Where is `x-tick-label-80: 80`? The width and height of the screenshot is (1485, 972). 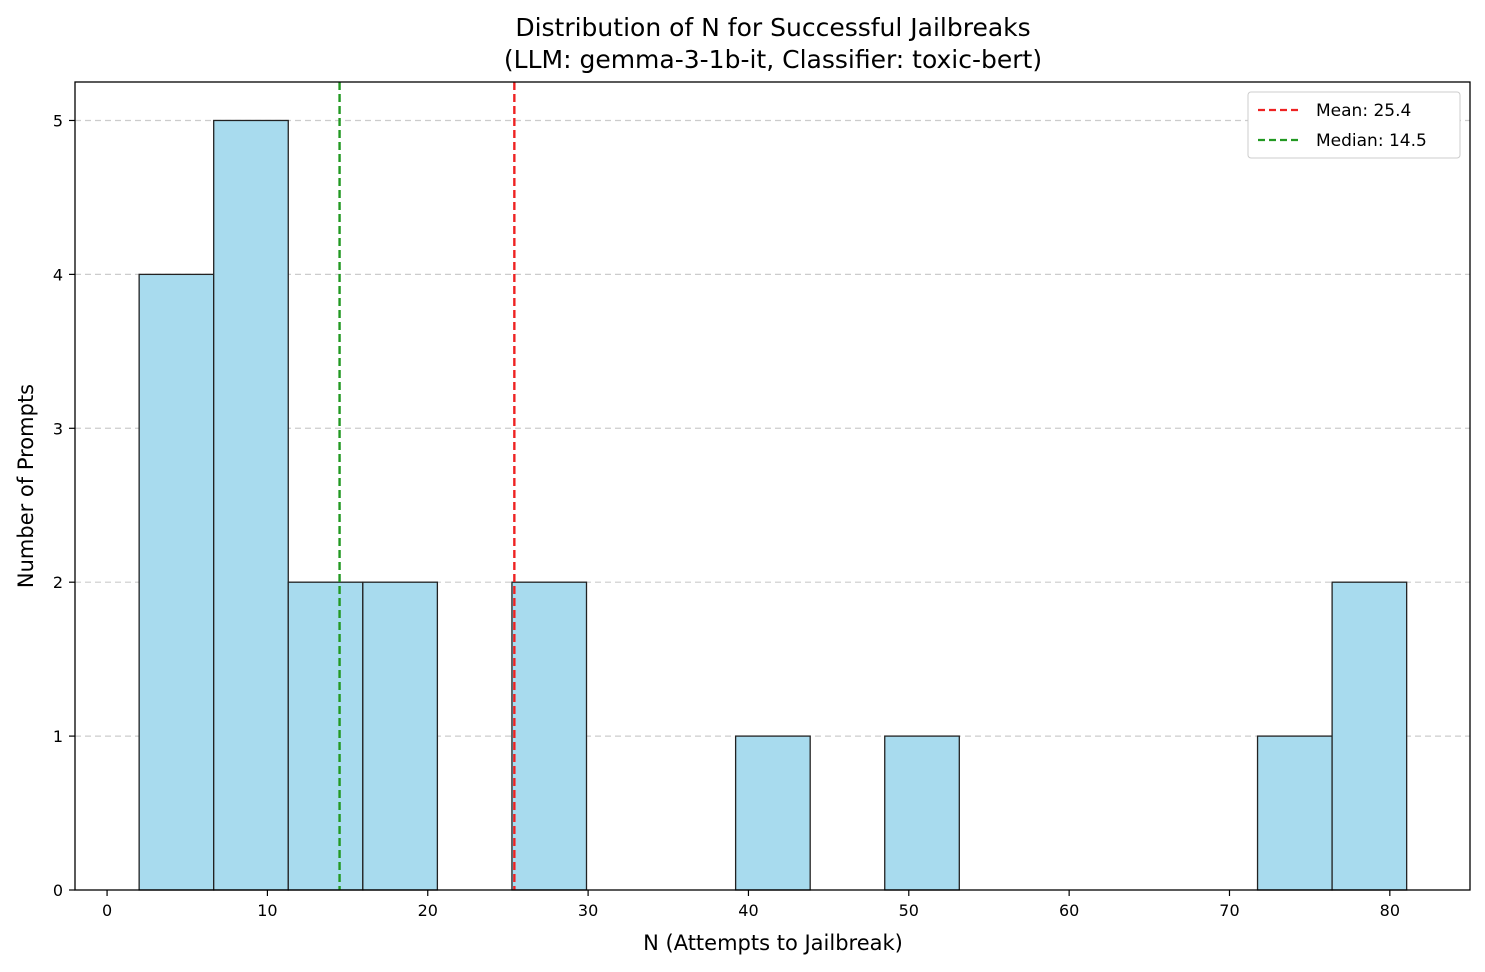 x-tick-label-80: 80 is located at coordinates (1390, 910).